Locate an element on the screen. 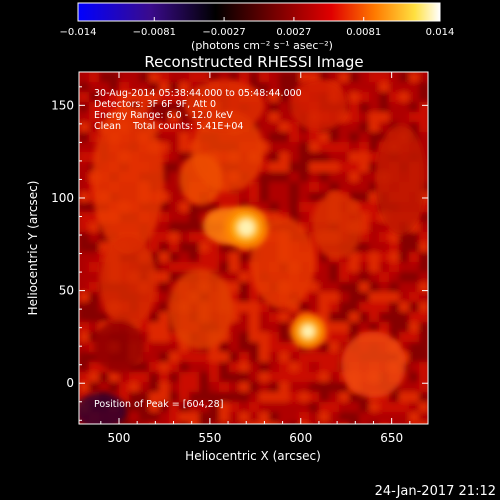  x-axis-label: Heliocentric X (arcsec) is located at coordinates (253, 456).